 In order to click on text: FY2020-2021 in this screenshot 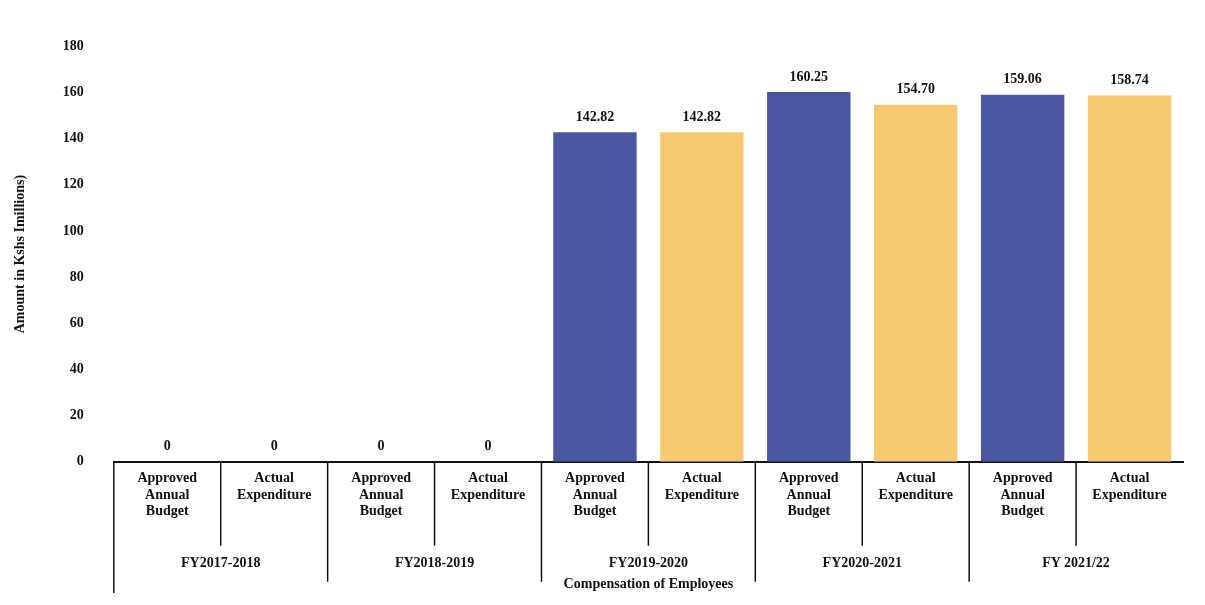, I will do `click(862, 563)`.